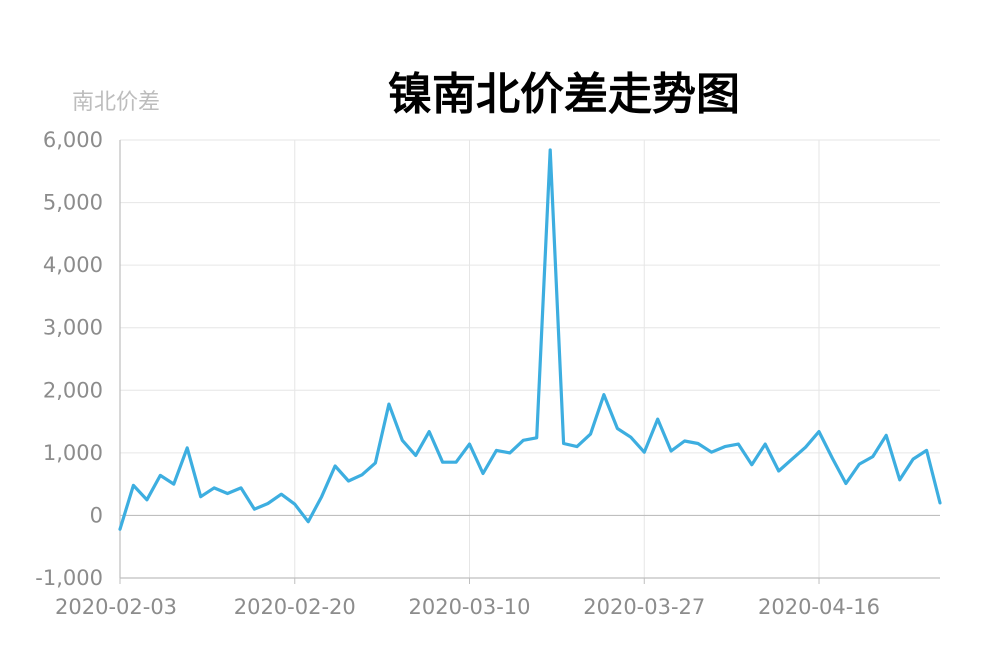 This screenshot has height=660, width=1000. I want to click on x-tick-label: 2020-03-27, so click(644, 607).